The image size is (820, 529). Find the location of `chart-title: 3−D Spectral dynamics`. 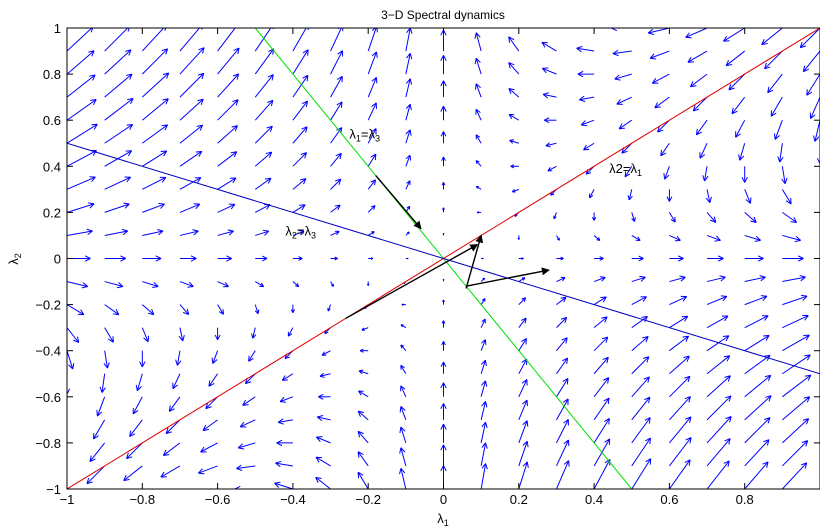

chart-title: 3−D Spectral dynamics is located at coordinates (443, 15).